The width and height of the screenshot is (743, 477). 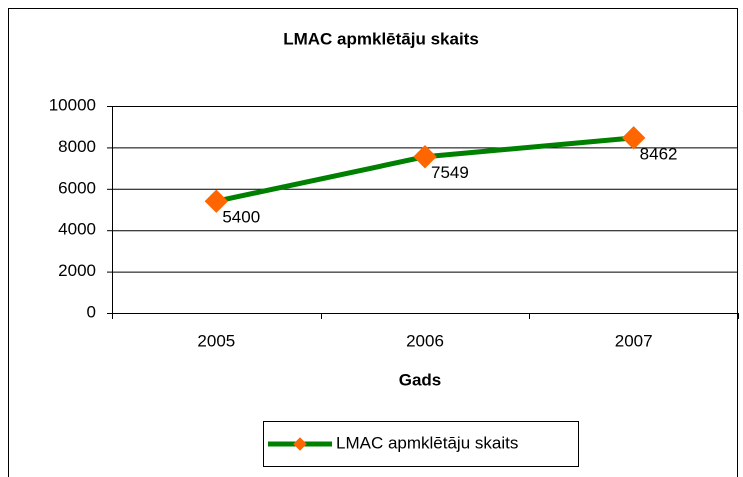 What do you see at coordinates (634, 340) in the screenshot?
I see `x-tick-label: 2007` at bounding box center [634, 340].